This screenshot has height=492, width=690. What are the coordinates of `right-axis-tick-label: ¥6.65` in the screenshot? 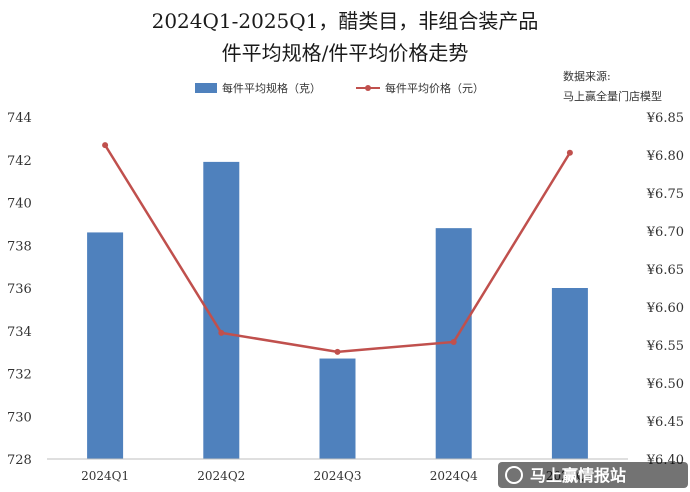 It's located at (665, 270).